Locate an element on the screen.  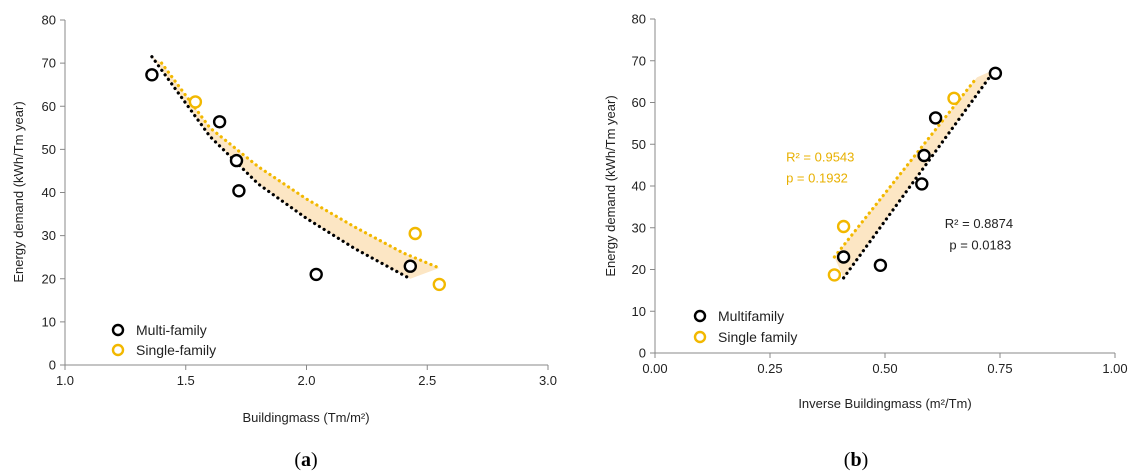
chart-a-panel-letter: a is located at coordinates (306, 460).